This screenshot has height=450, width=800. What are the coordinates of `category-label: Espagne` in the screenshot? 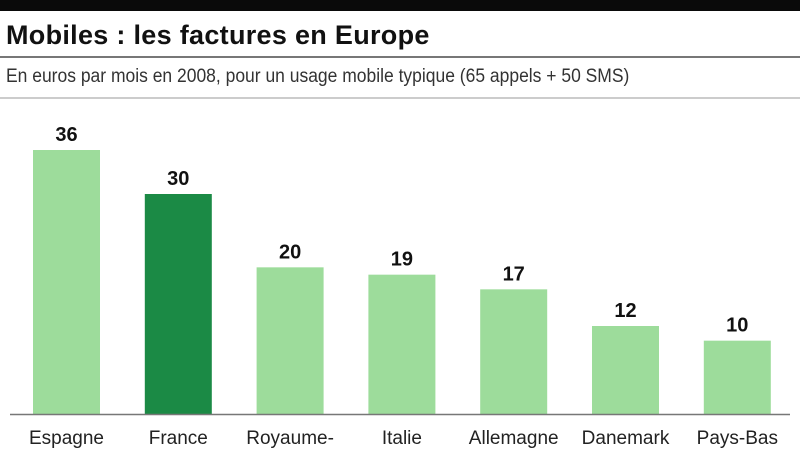 It's located at (66, 438).